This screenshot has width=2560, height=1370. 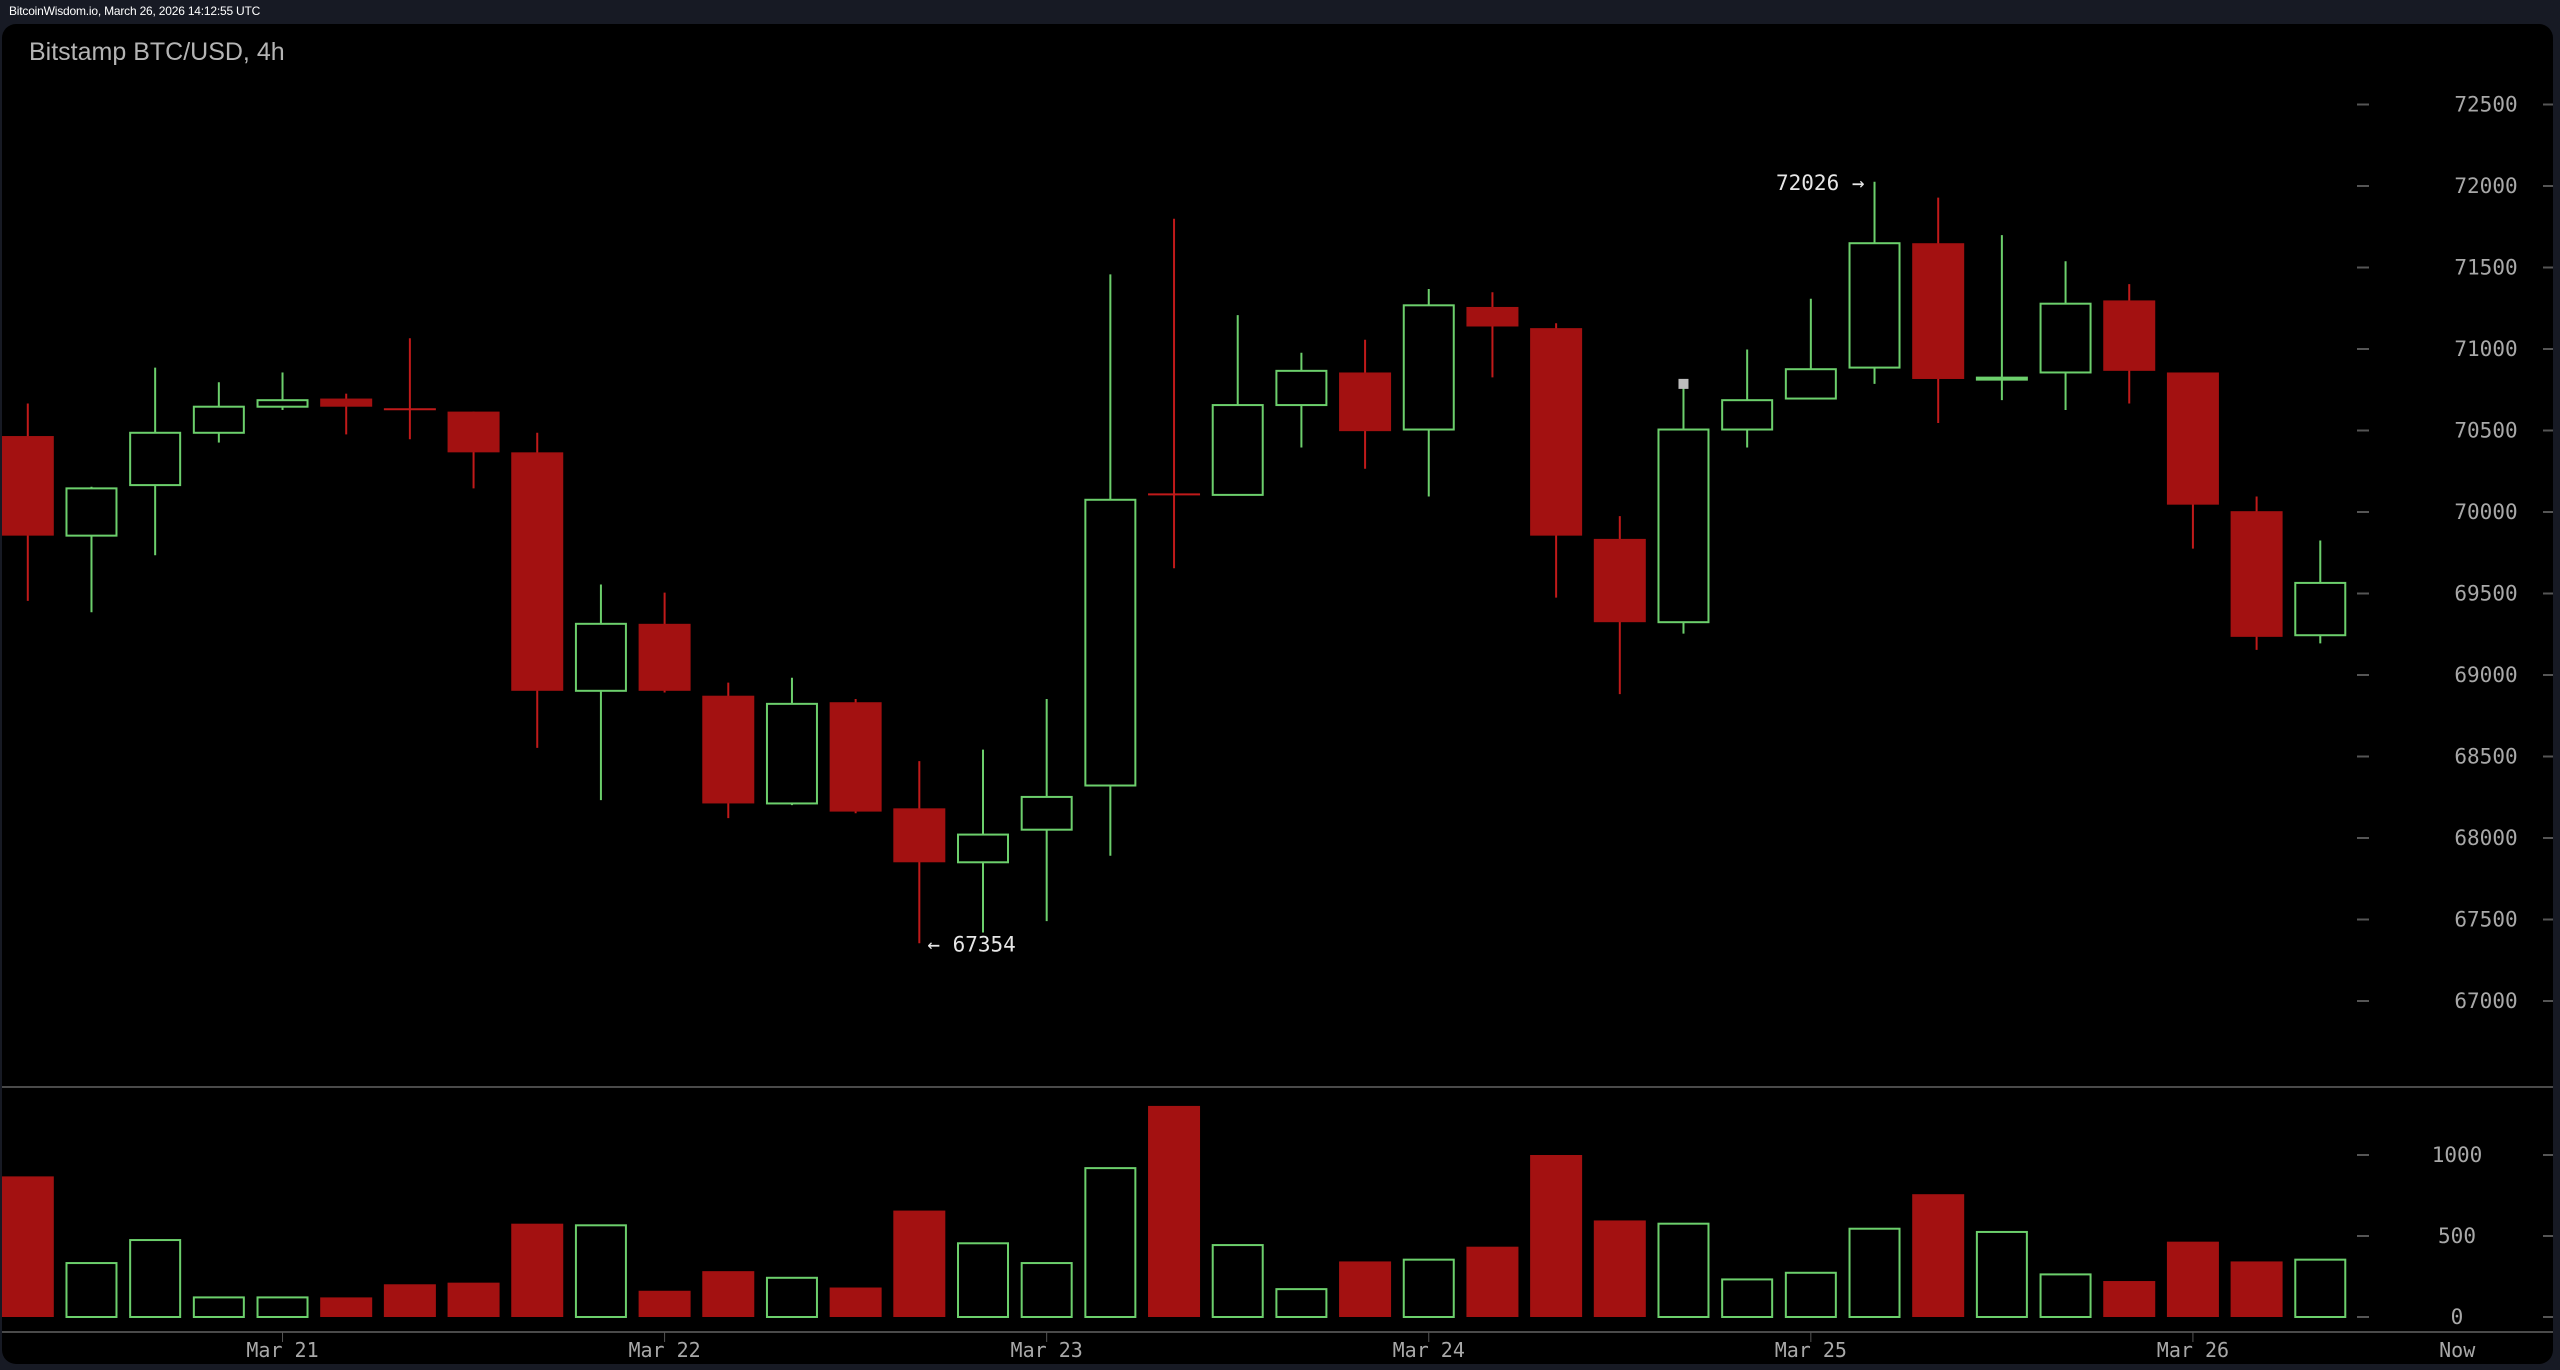 I want to click on volume-tick-label: 500, so click(x=2457, y=1236).